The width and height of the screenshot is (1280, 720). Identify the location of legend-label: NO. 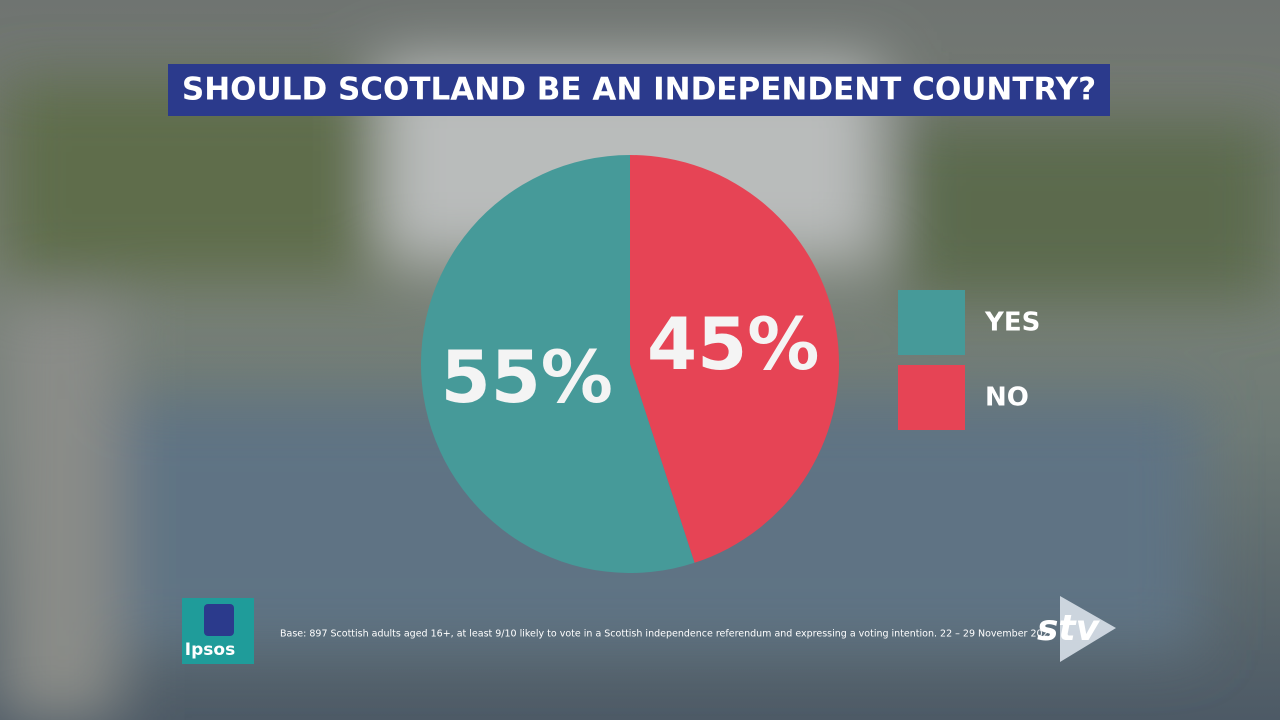
(1007, 398).